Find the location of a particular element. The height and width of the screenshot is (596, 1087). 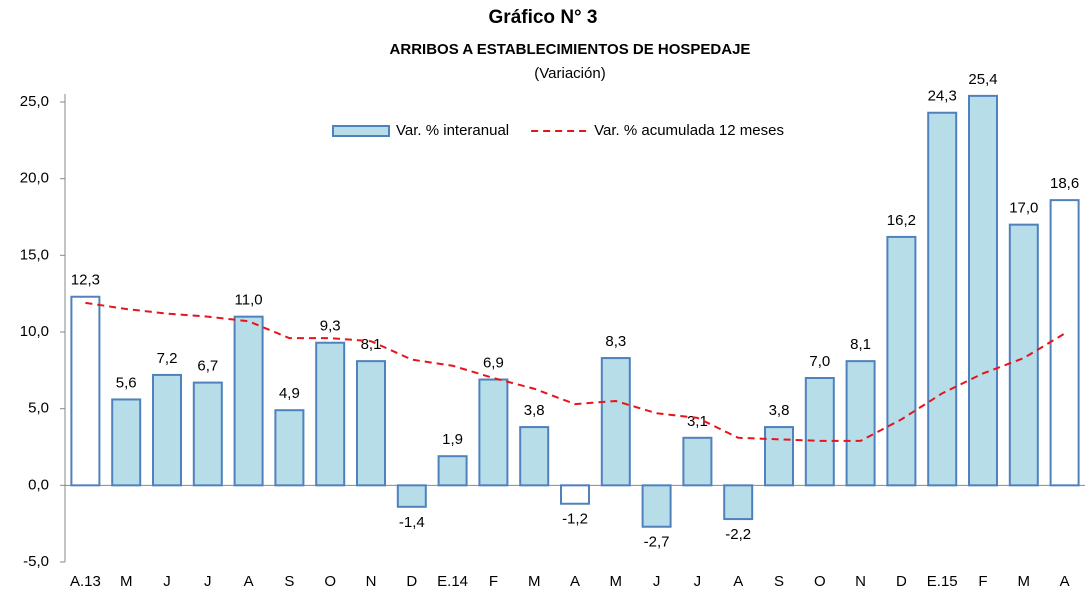

x-tick-label: E.14 is located at coordinates (452, 581).